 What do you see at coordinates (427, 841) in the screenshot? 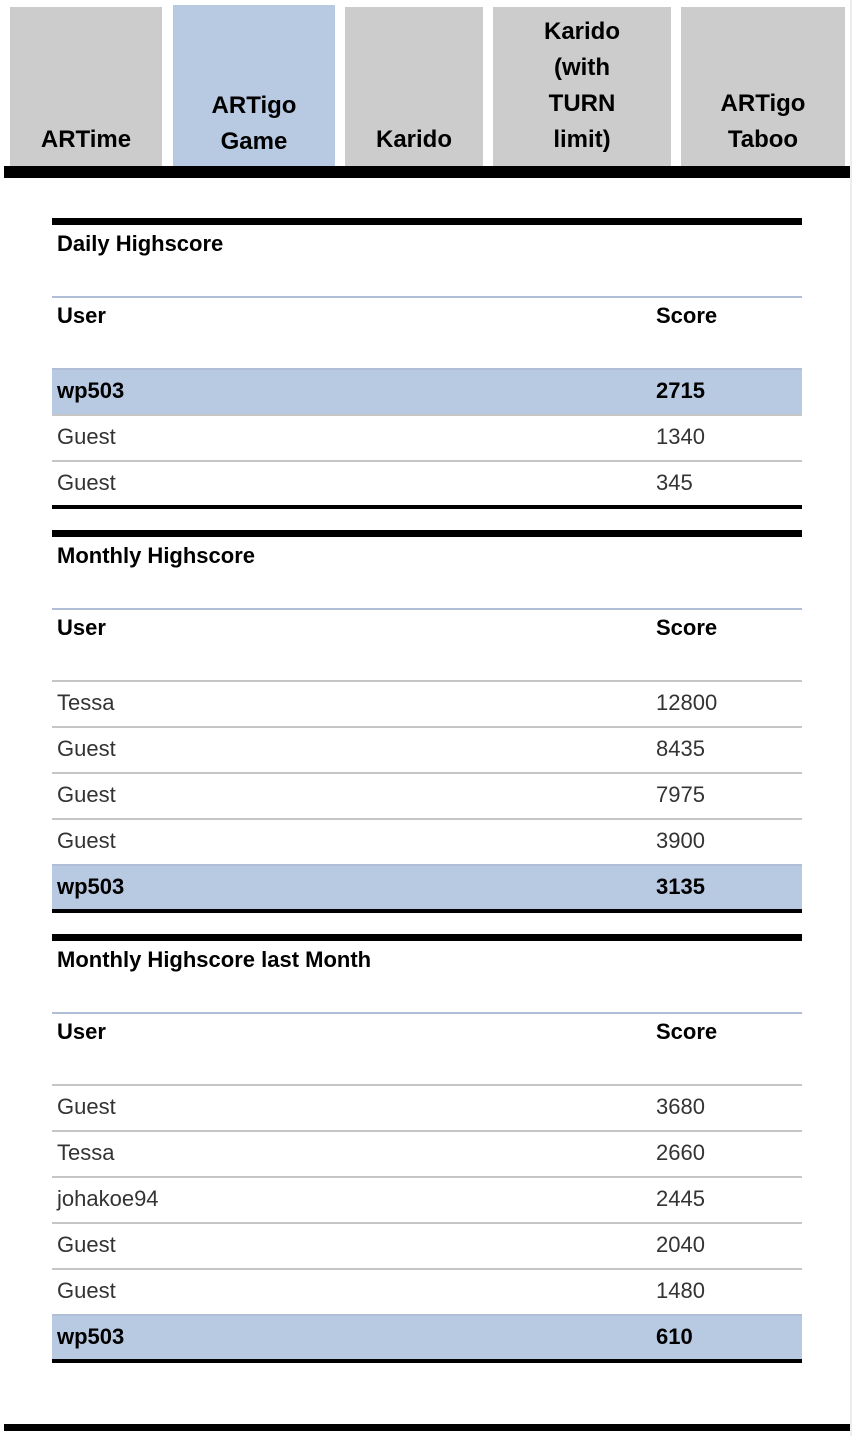
I see `table-row: Guest 3900` at bounding box center [427, 841].